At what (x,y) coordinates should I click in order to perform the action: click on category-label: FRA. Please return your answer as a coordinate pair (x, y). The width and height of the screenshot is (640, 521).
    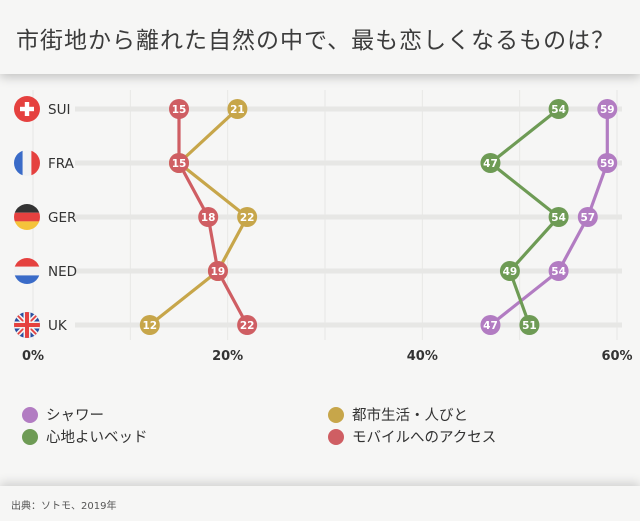
    Looking at the image, I should click on (61, 164).